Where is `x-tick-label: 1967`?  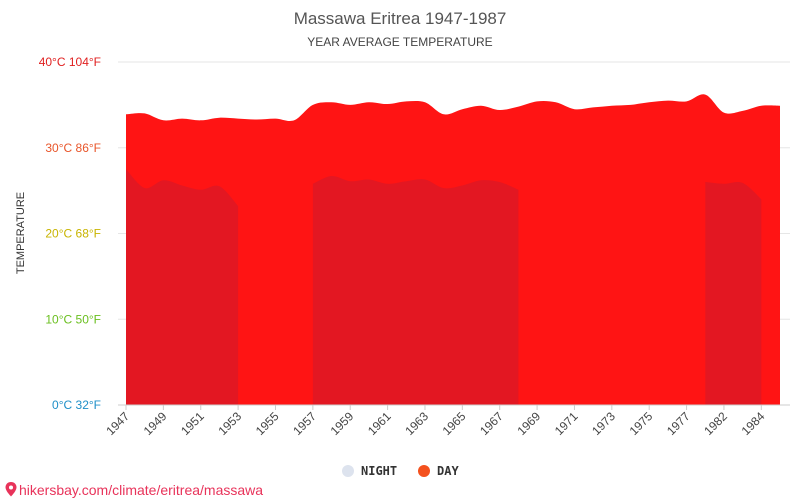
x-tick-label: 1967 is located at coordinates (491, 423).